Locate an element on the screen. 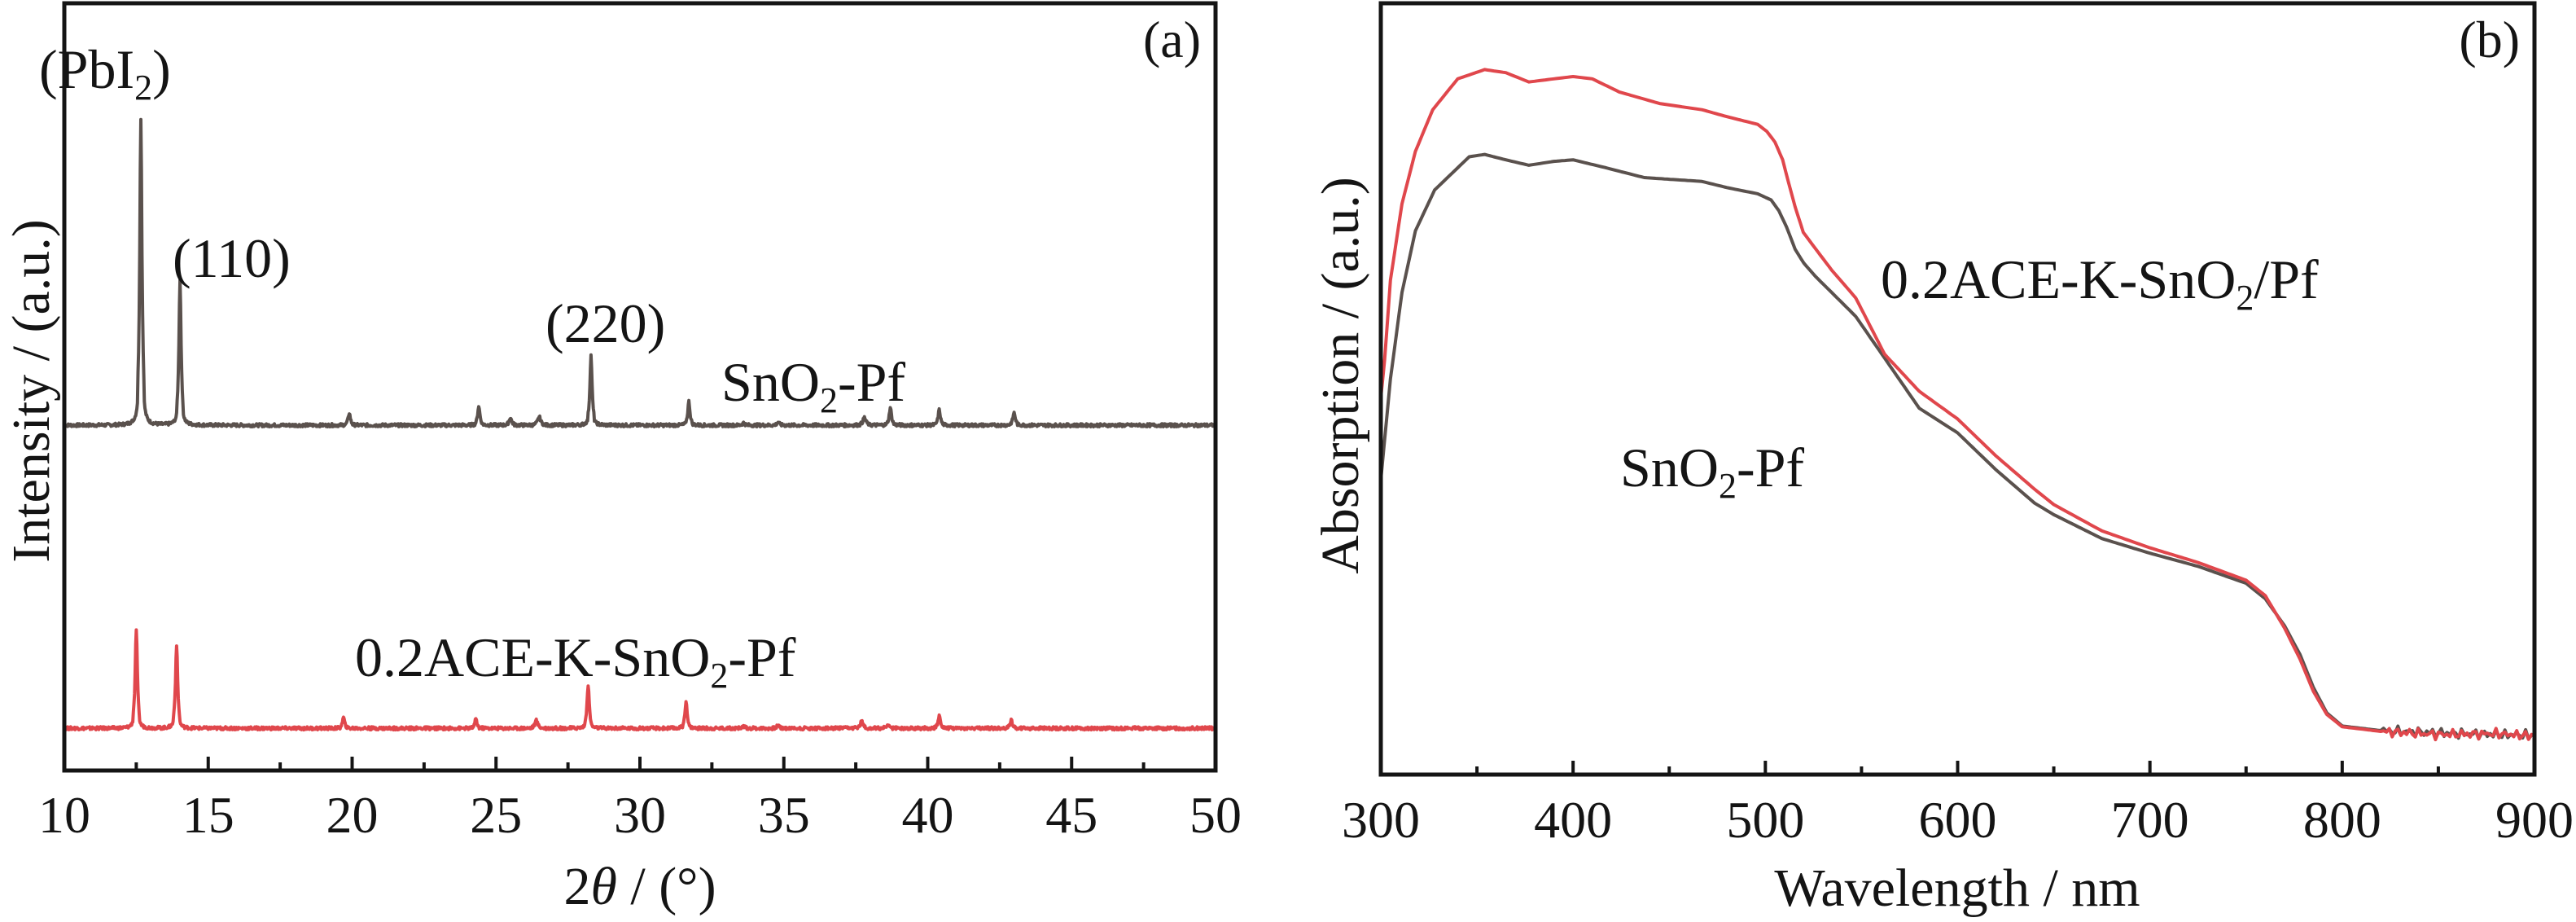 The image size is (2576, 922). x-tick-label: 20 is located at coordinates (352, 815).